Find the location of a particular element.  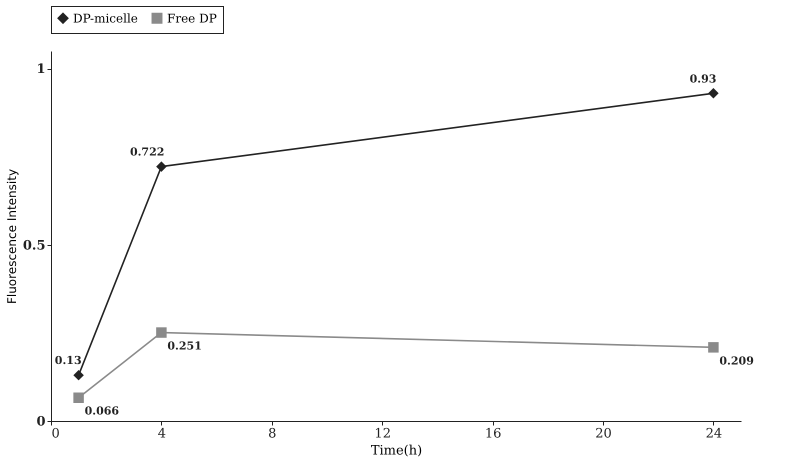

y-tick-label: 1 is located at coordinates (41, 70).